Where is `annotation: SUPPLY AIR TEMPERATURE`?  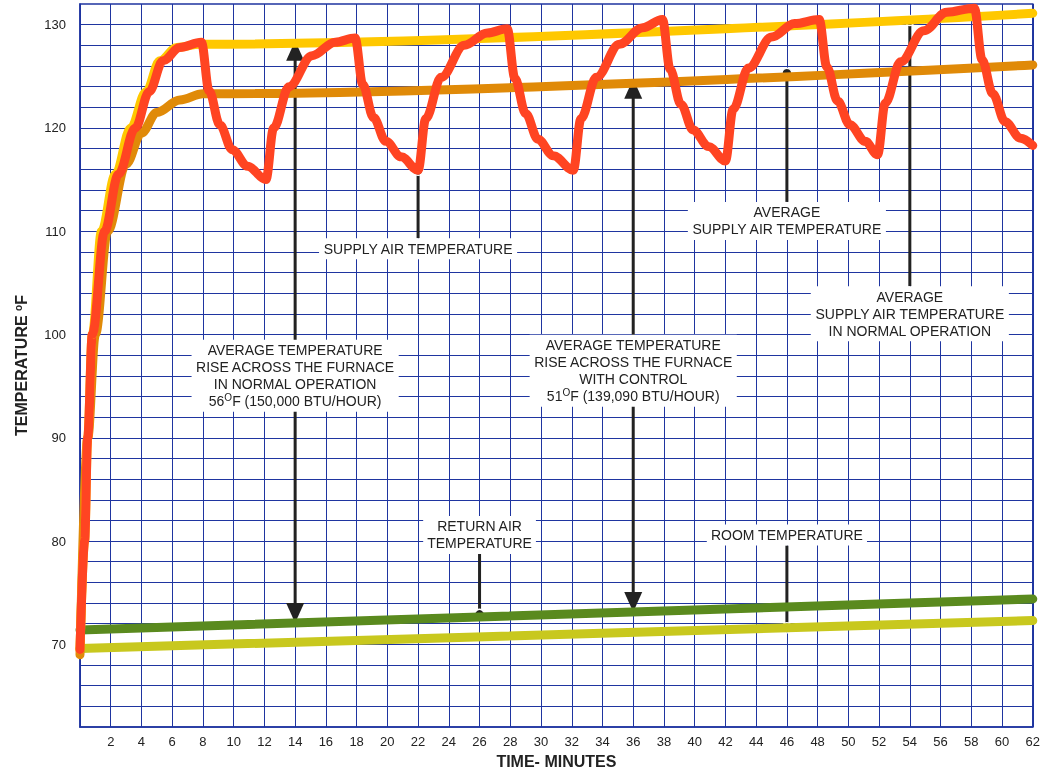 annotation: SUPPLY AIR TEMPERATURE is located at coordinates (418, 248).